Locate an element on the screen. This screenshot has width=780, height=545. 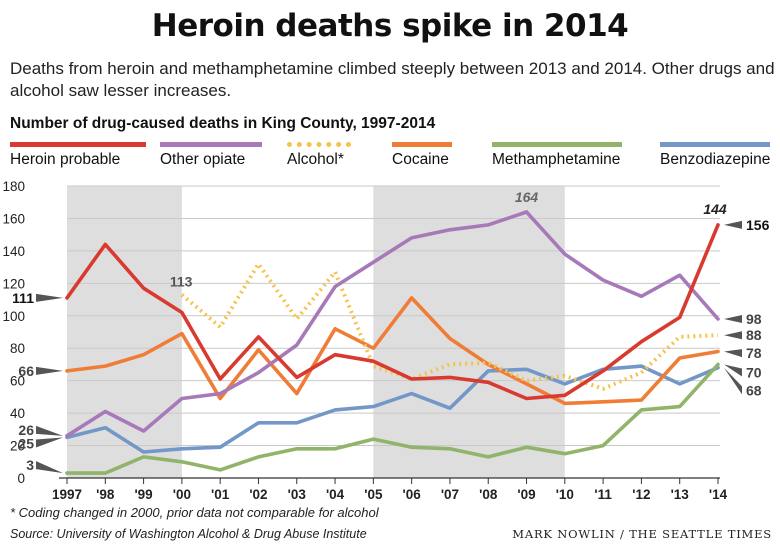
legend-label: Cocaine is located at coordinates (420, 159).